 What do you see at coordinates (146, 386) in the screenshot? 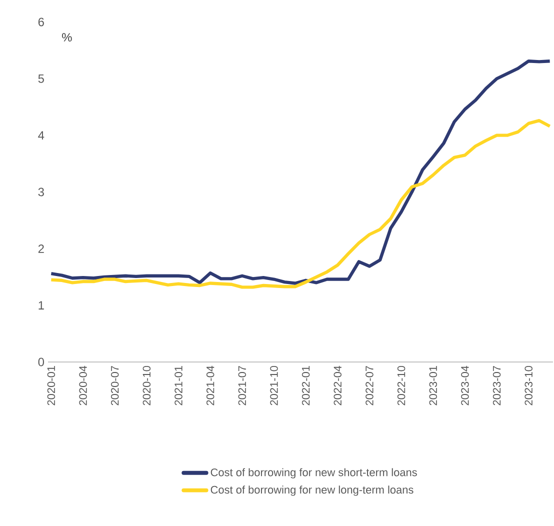
I see `x-tick-label: 2020-10` at bounding box center [146, 386].